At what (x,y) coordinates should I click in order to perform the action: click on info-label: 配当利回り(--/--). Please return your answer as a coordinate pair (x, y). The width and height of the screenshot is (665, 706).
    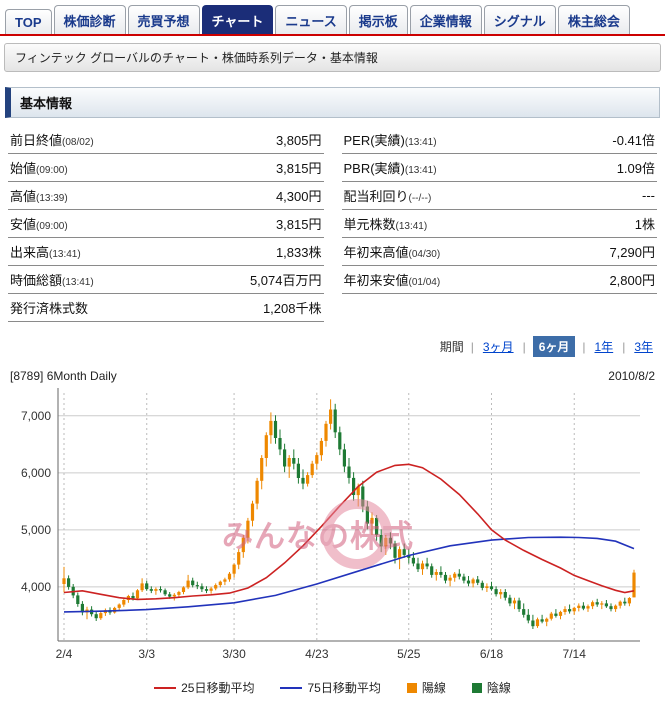
    Looking at the image, I should click on (447, 195).